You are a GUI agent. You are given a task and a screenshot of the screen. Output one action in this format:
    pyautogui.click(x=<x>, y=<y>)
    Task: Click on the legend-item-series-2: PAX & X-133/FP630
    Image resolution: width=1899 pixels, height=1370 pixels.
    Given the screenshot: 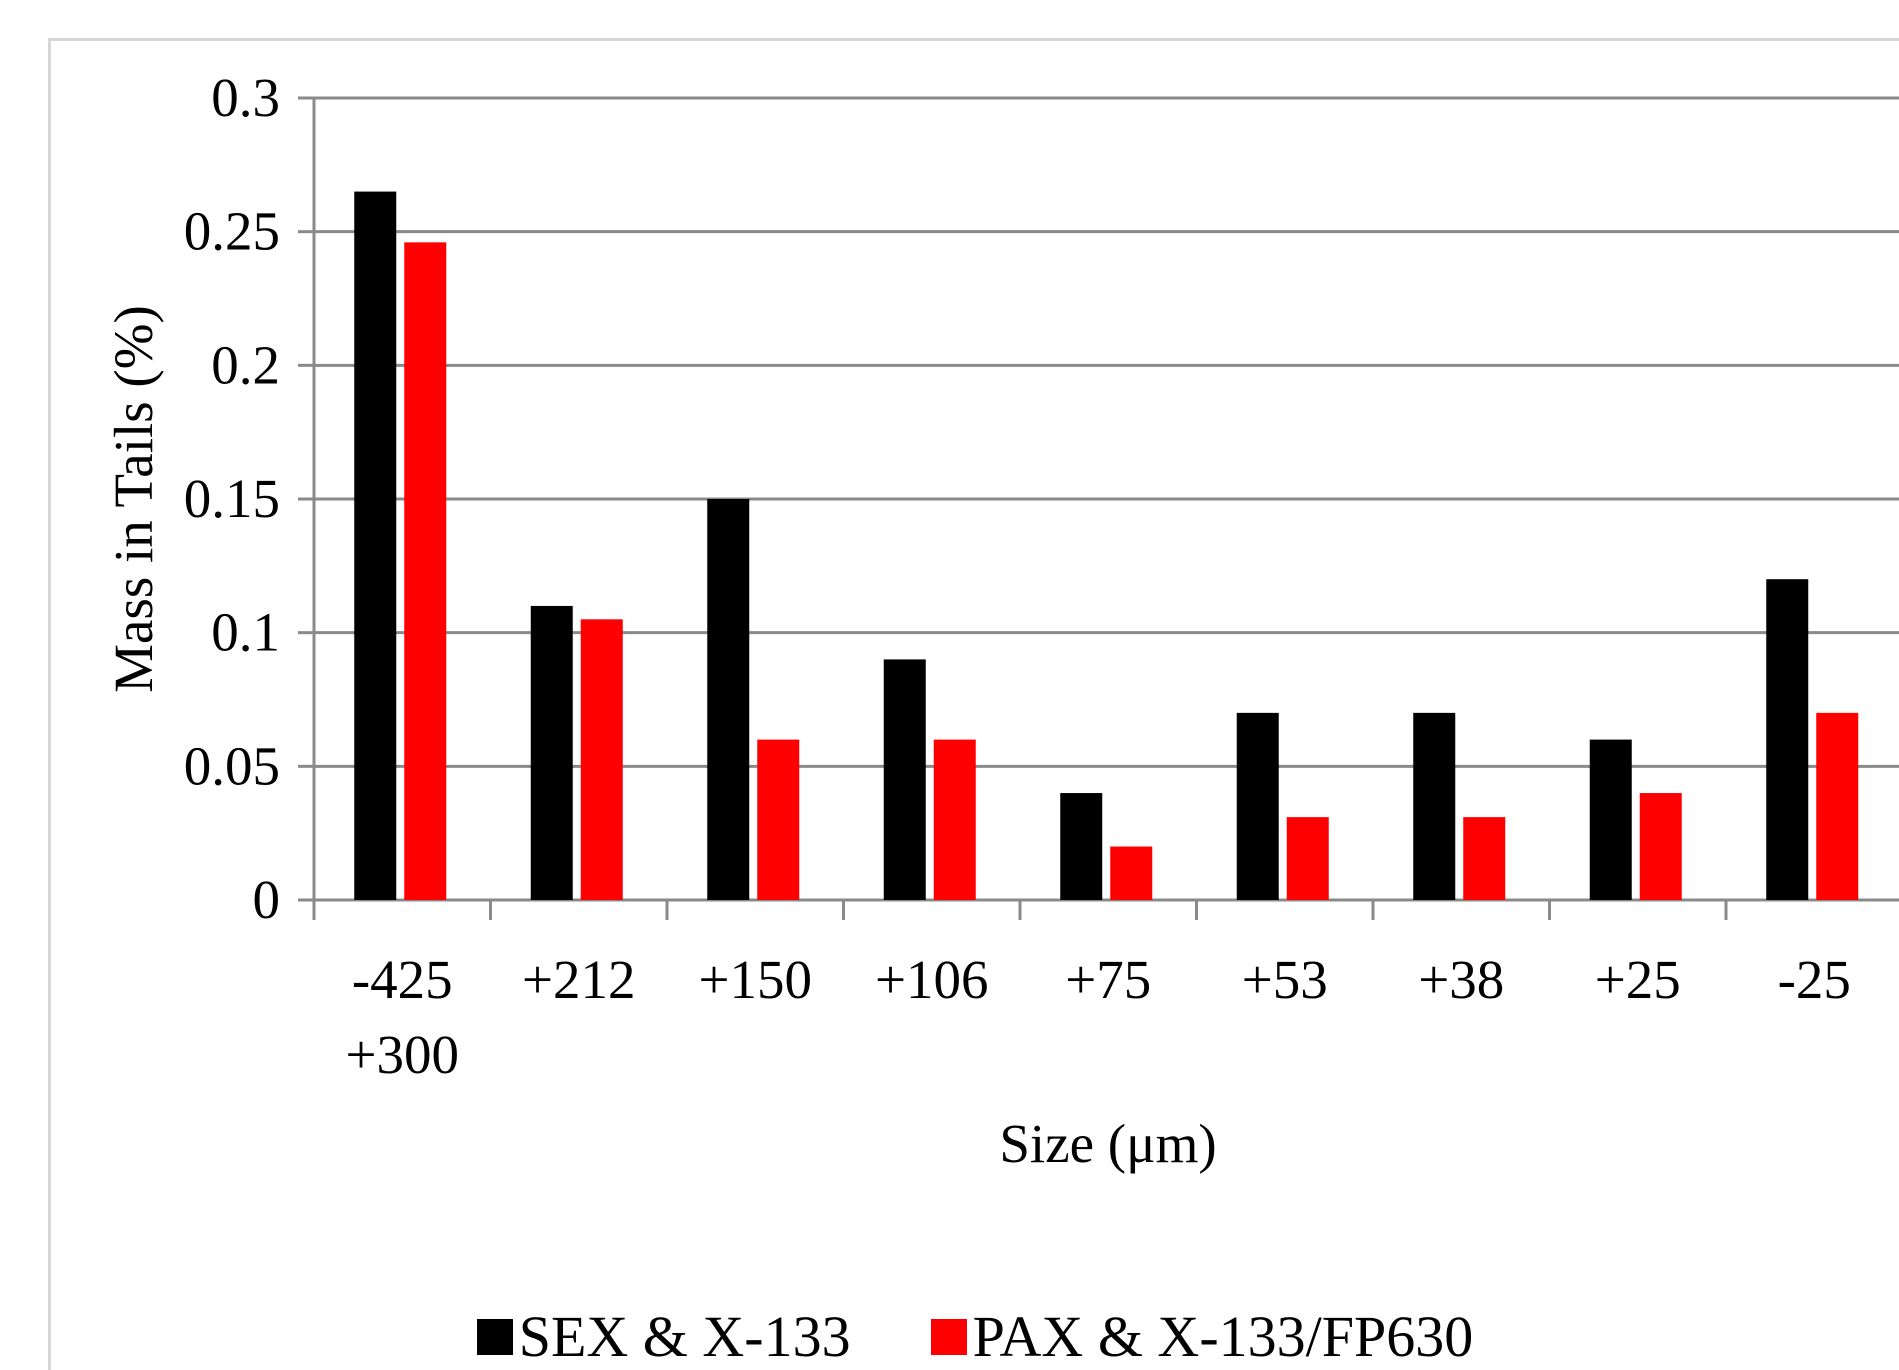 What is the action you would take?
    pyautogui.click(x=1202, y=1336)
    